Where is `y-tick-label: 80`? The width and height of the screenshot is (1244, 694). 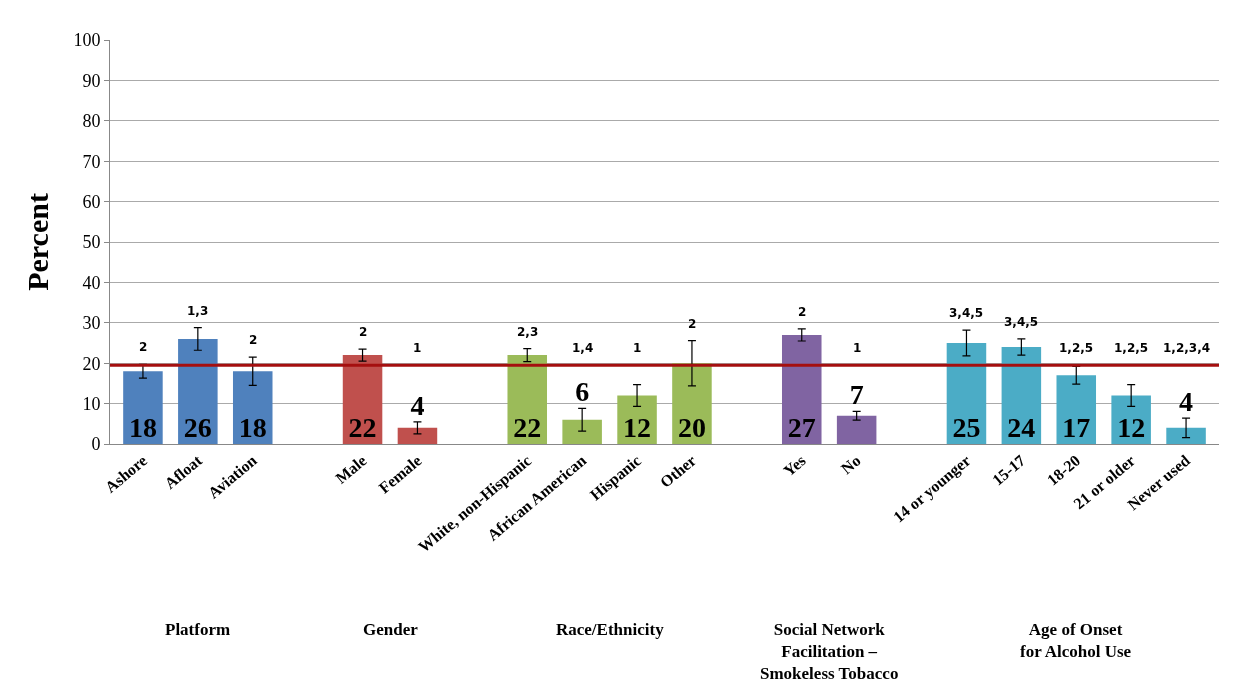
y-tick-label: 80 is located at coordinates (91, 121).